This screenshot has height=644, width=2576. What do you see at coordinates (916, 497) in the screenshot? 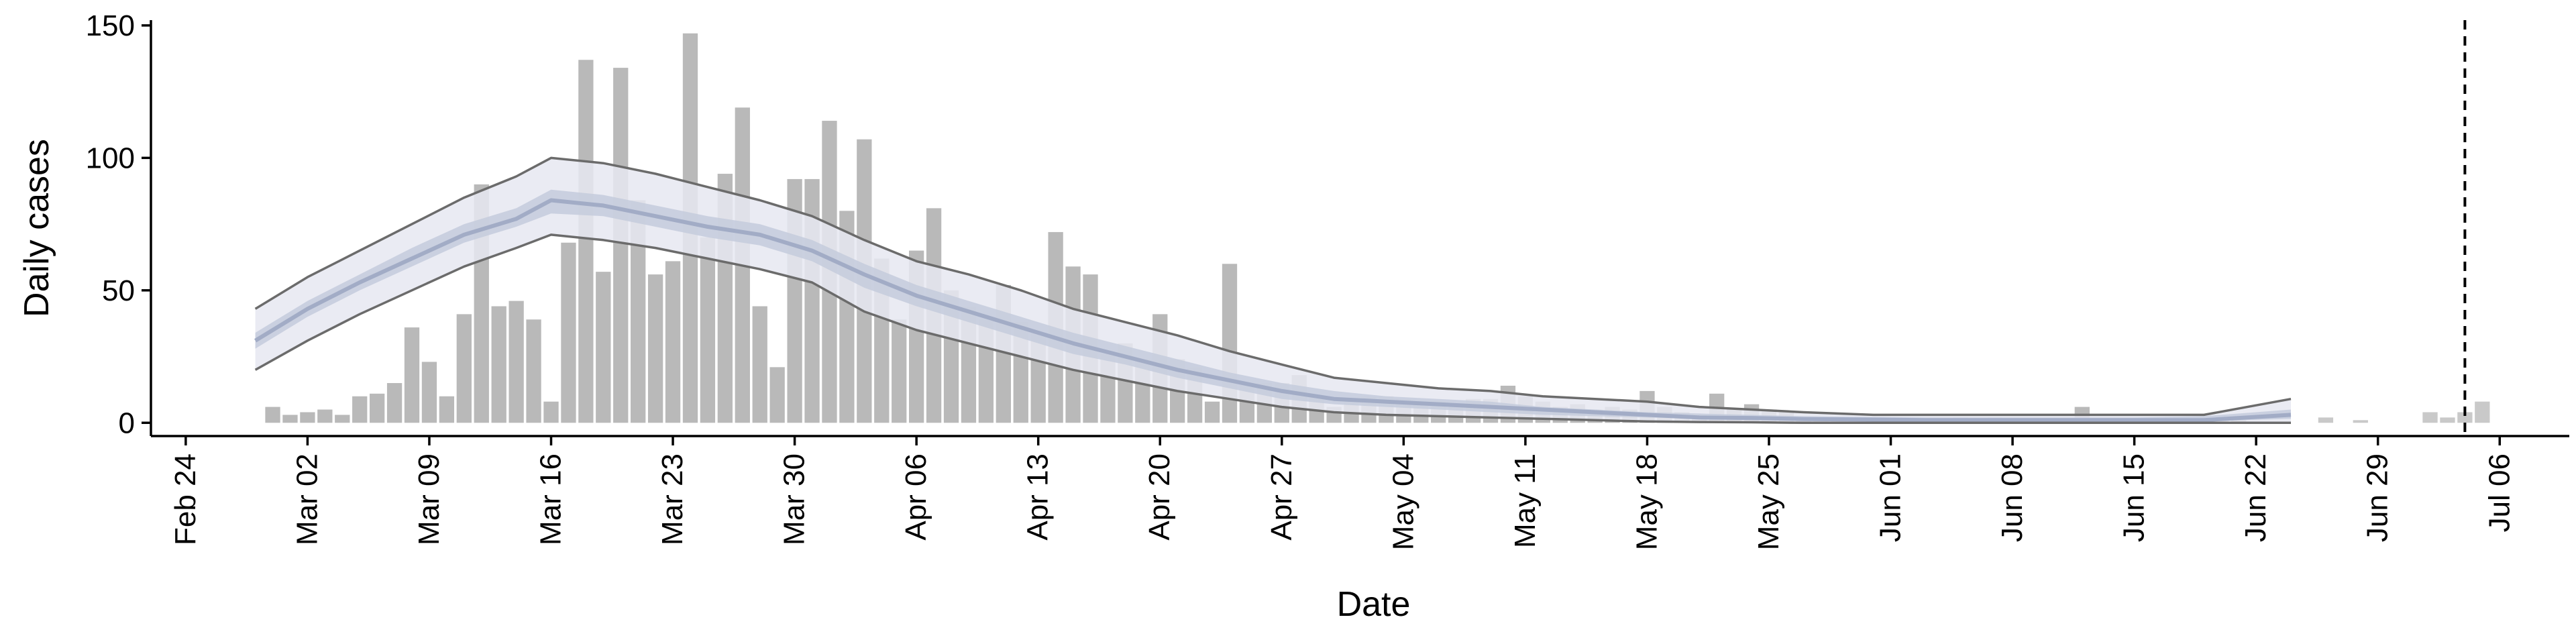
I see `x-tick-label: Apr 06` at bounding box center [916, 497].